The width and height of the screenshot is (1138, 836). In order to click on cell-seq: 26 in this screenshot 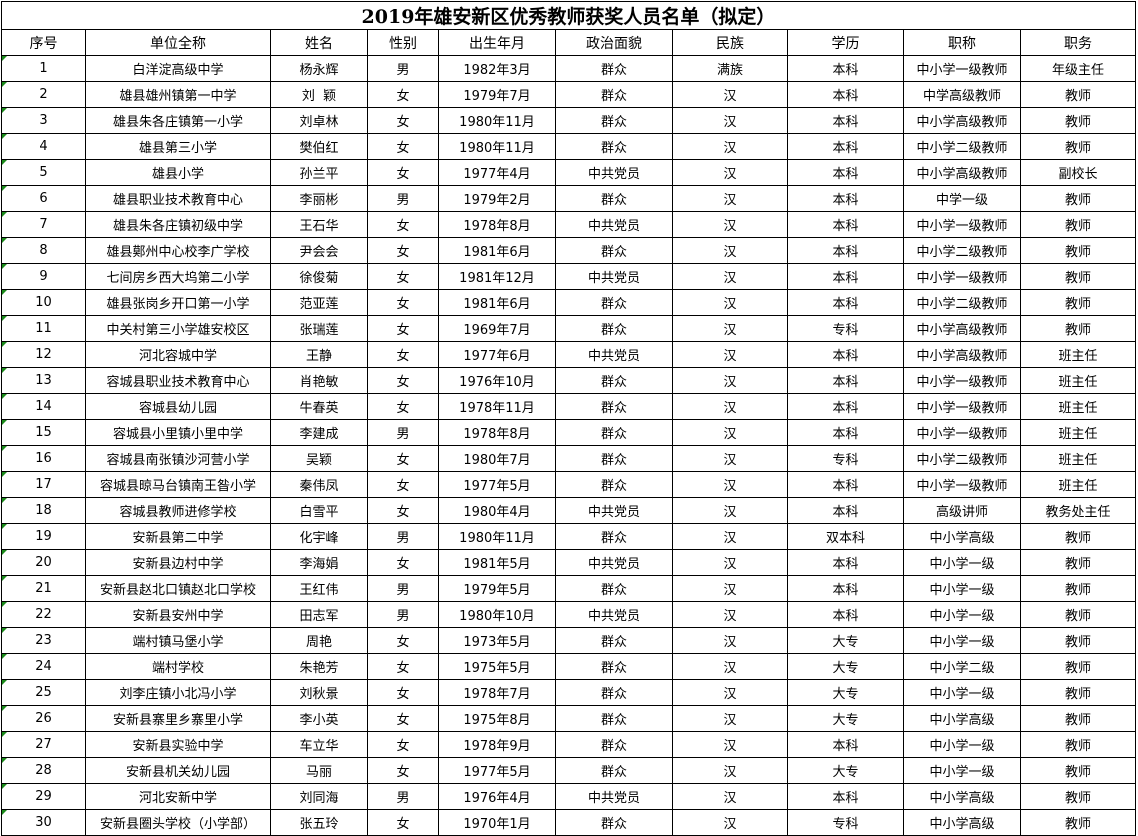, I will do `click(43, 718)`.